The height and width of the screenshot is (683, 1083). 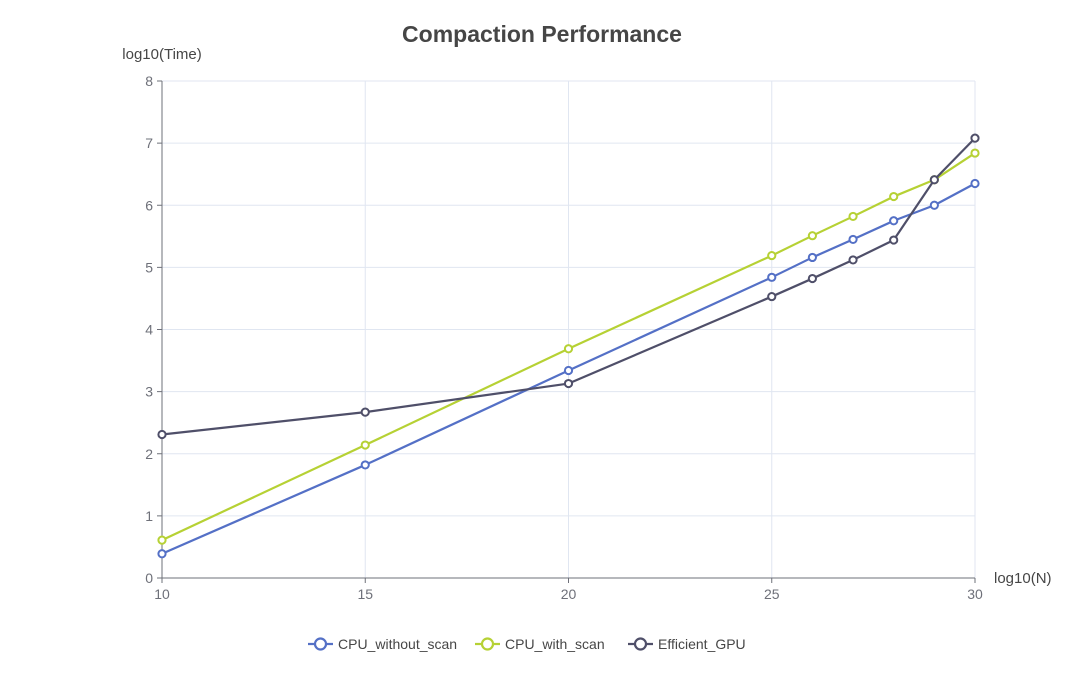 I want to click on x-tick-label: 20, so click(x=569, y=594).